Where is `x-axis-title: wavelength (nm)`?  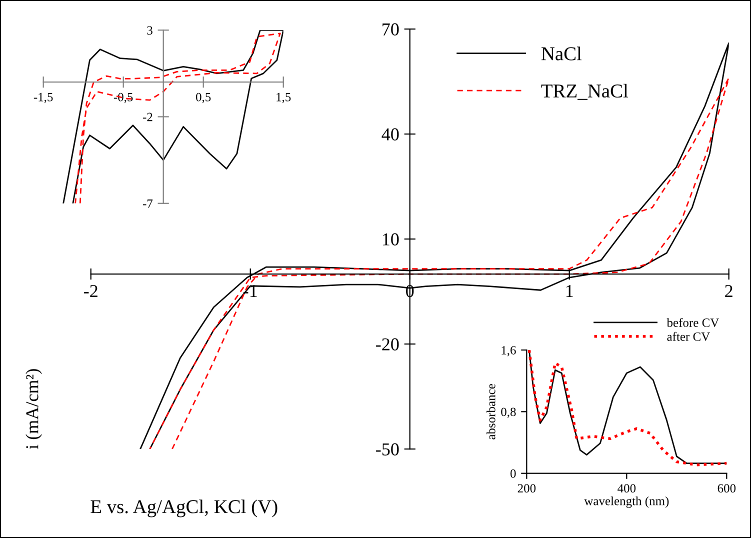 x-axis-title: wavelength (nm) is located at coordinates (626, 502).